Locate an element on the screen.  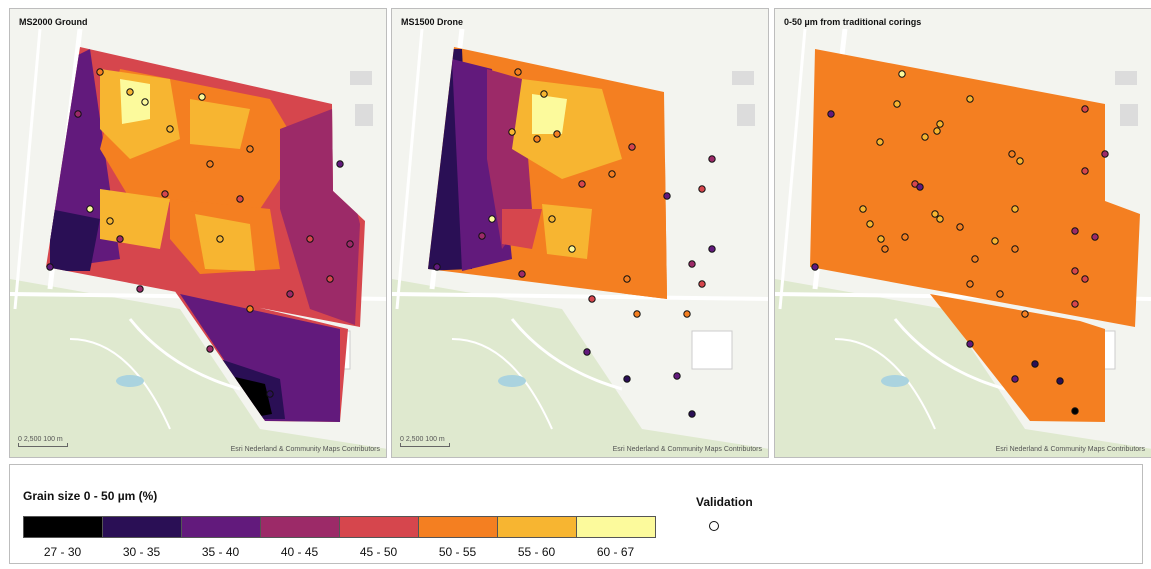
building-lot is located at coordinates (712, 350).